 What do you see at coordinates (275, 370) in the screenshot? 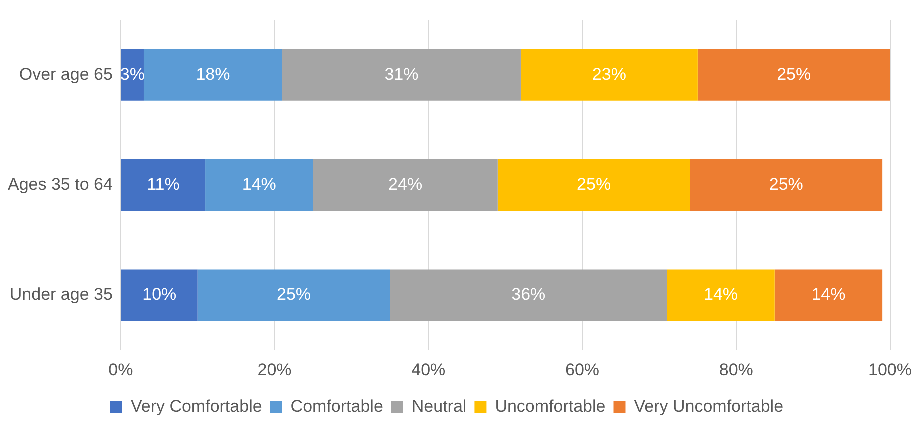
I see `x-tick-label: 20%` at bounding box center [275, 370].